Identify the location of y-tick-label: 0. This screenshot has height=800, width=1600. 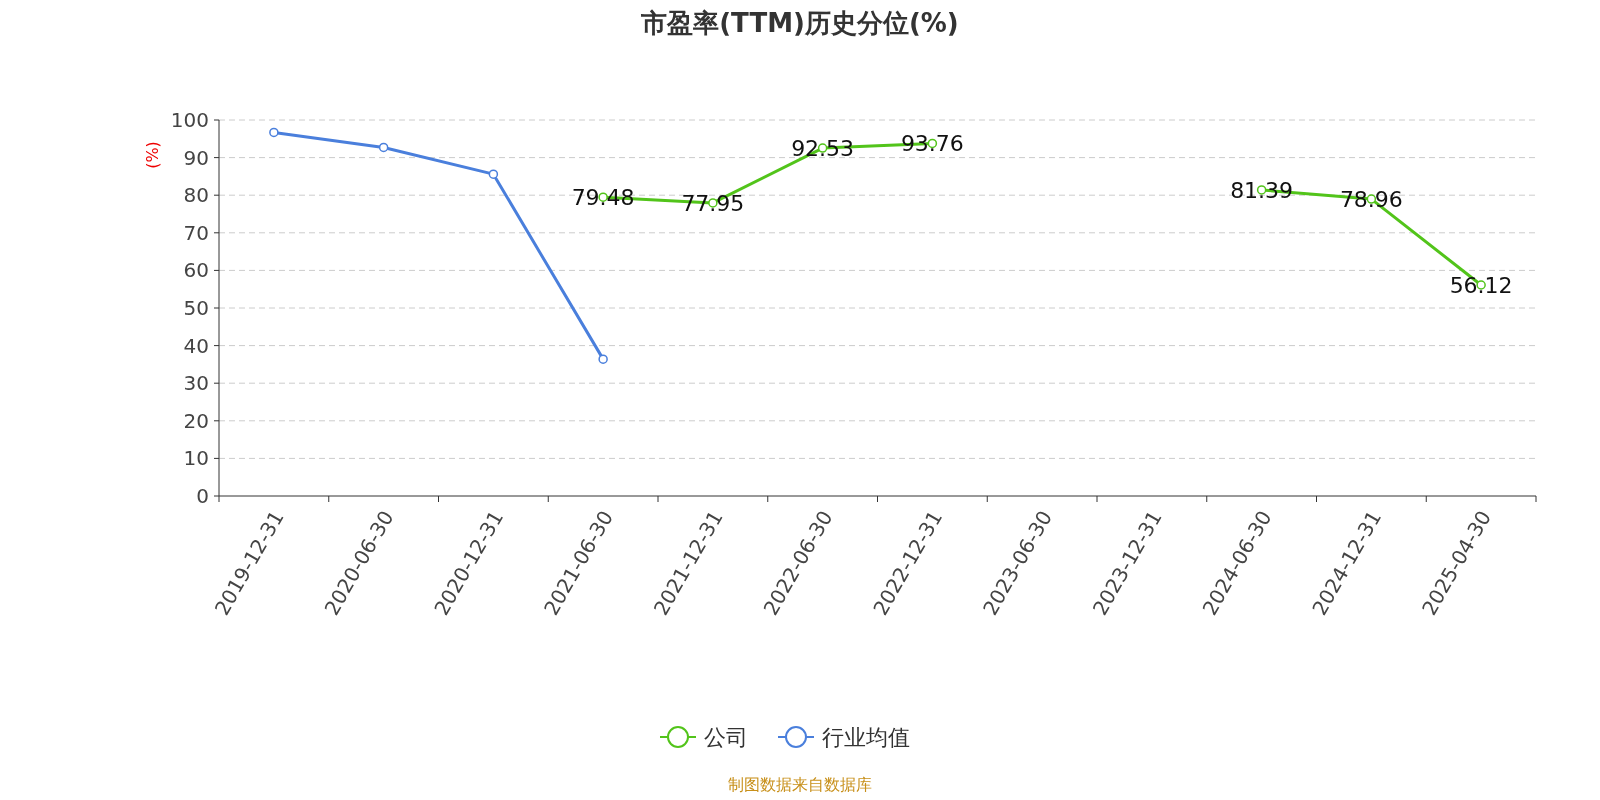
(202, 496).